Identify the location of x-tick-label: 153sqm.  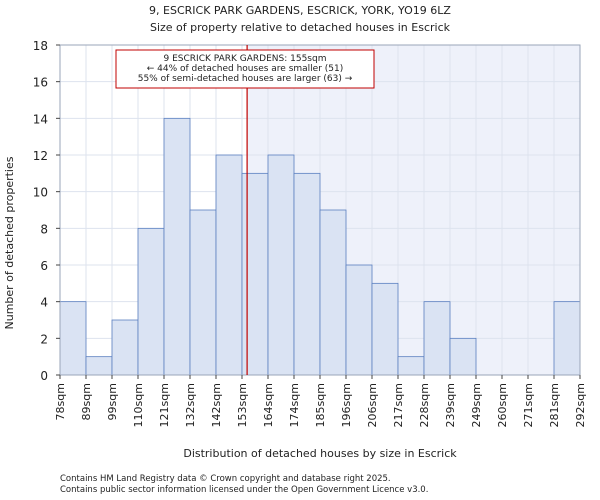
(242, 405).